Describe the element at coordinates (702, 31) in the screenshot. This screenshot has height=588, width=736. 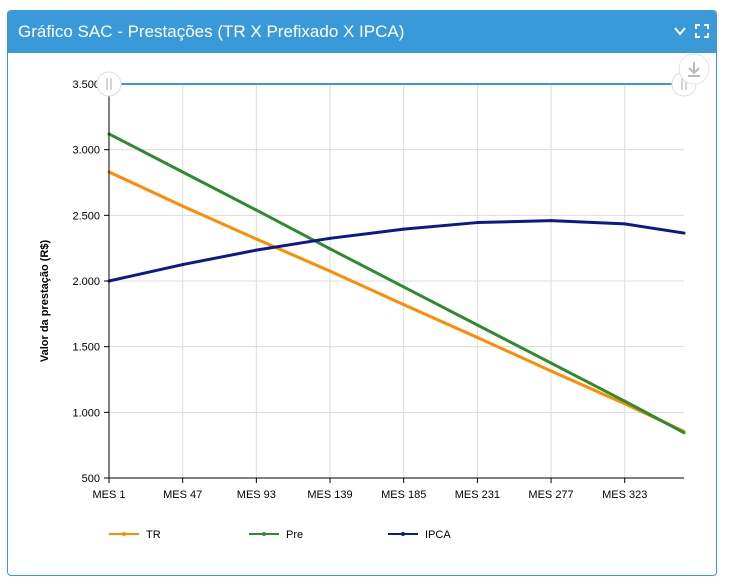
I see `fullscreen-icon` at that location.